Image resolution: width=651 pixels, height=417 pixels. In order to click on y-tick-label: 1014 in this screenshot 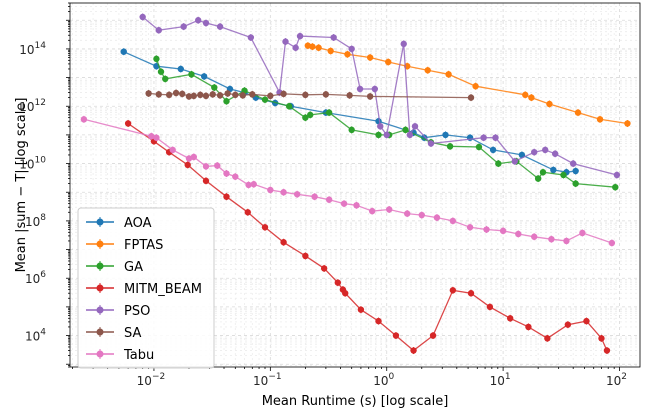, I will do `click(32, 49)`.